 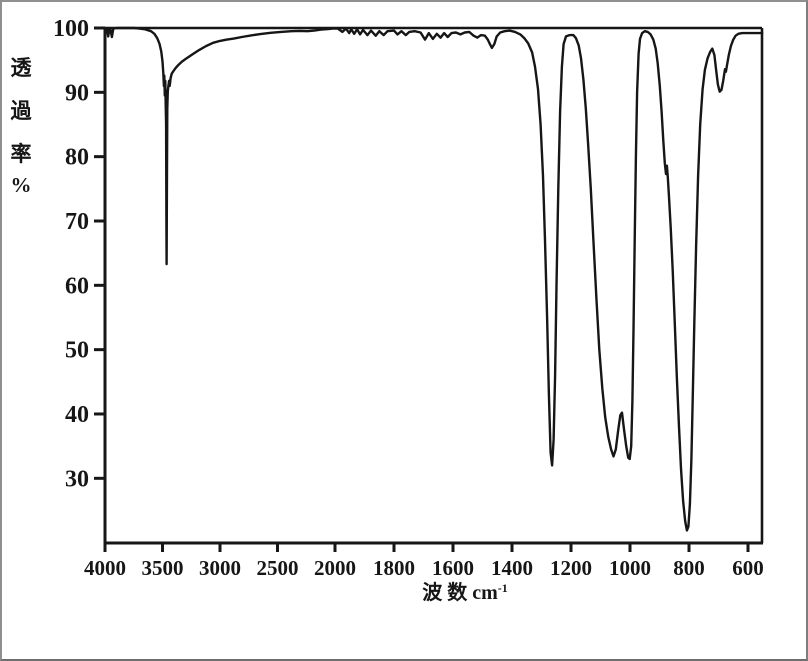 I want to click on x-tick-label: 1000, so click(x=630, y=568).